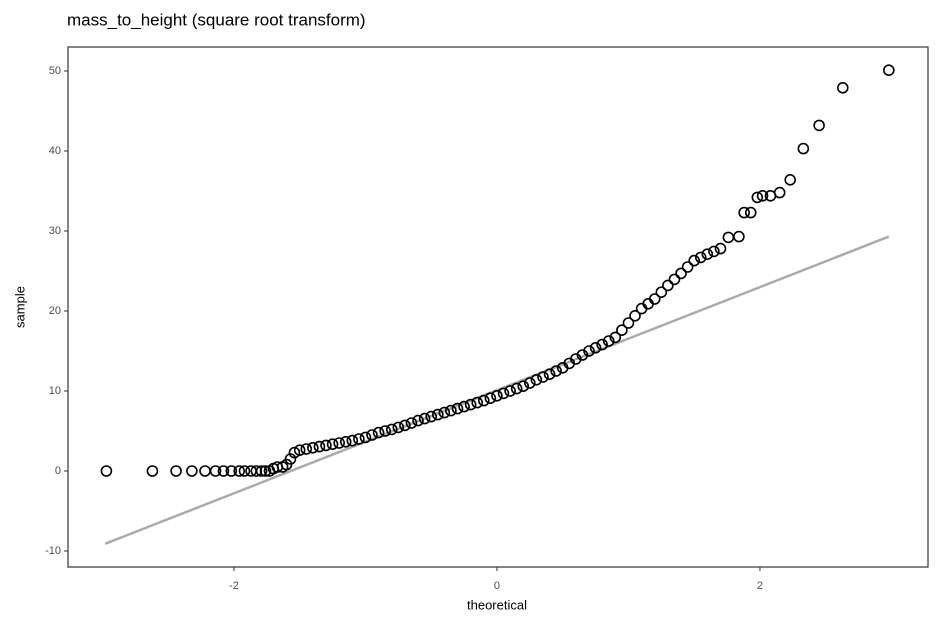 This screenshot has height=629, width=944. I want to click on y-tick-label: 0, so click(58, 471).